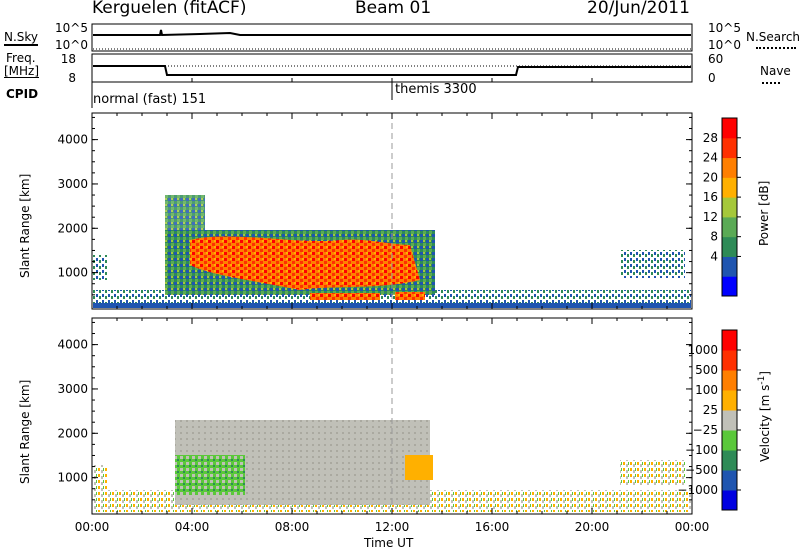 This screenshot has width=800, height=554. I want to click on x-tick-label: 16:00, so click(492, 527).